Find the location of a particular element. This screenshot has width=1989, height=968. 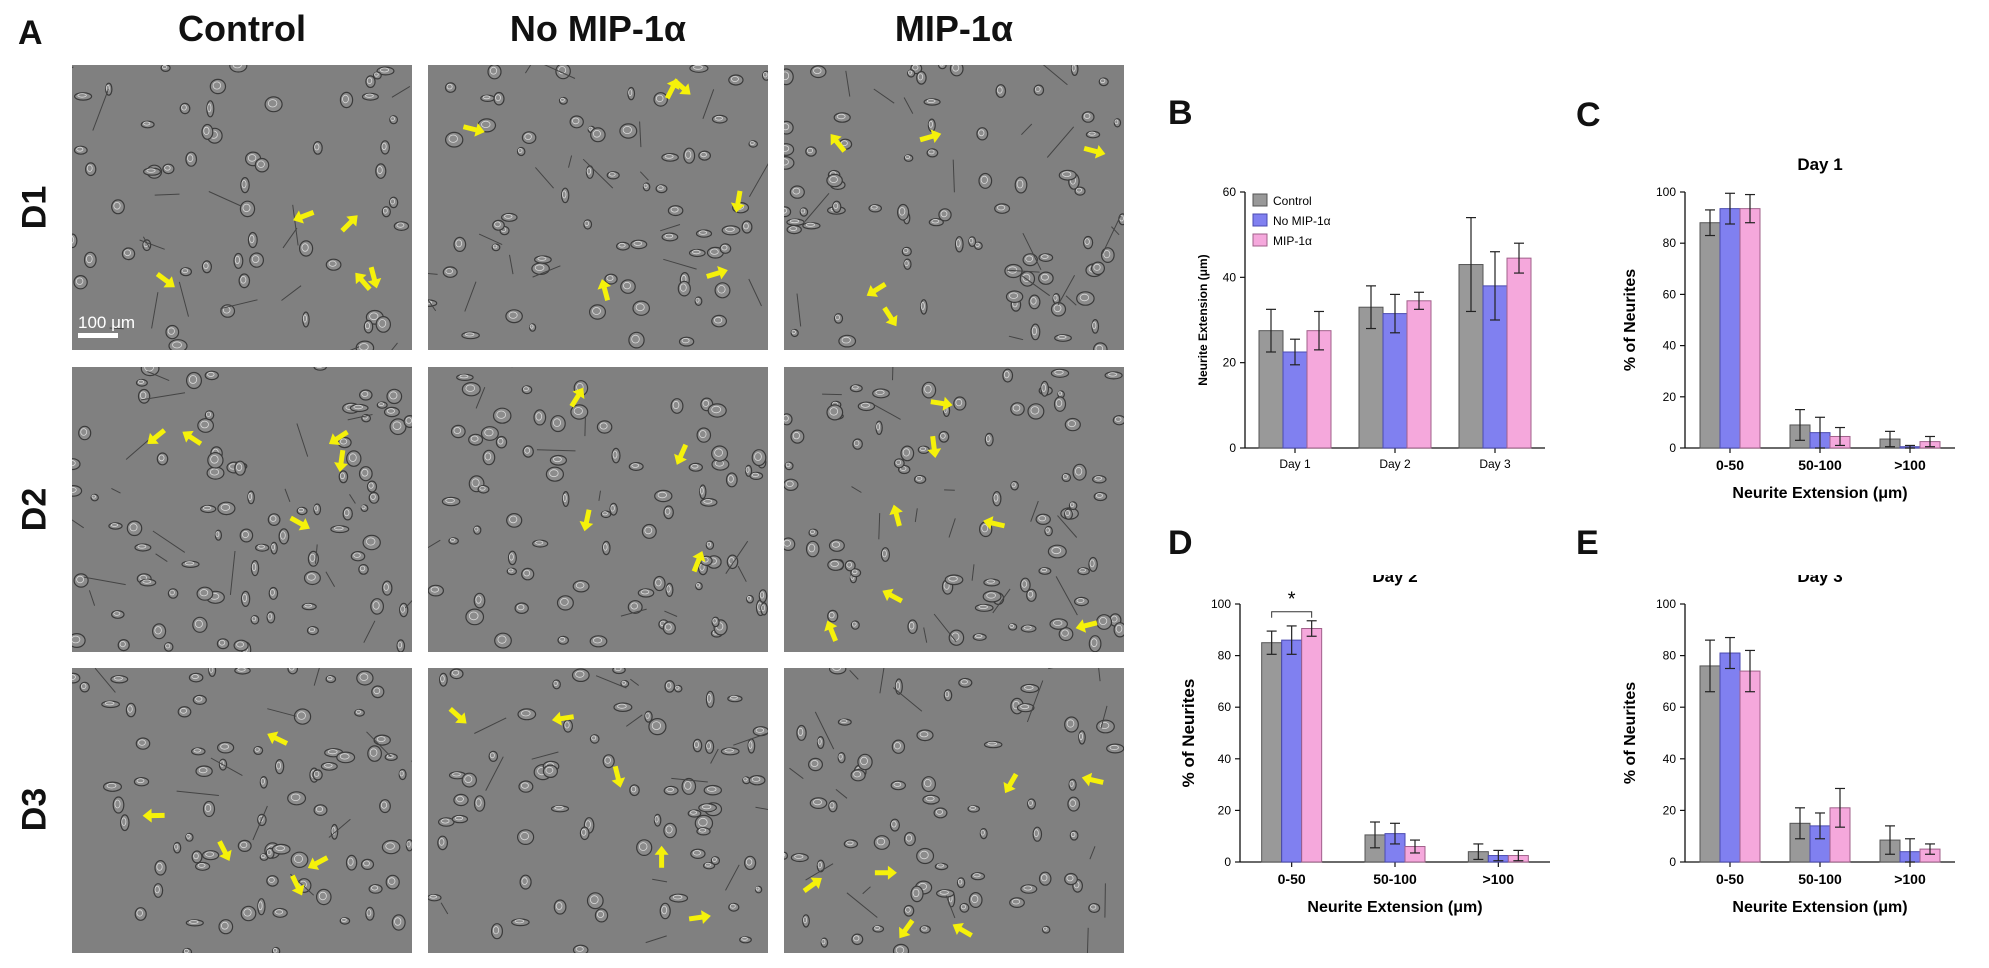

chart-c-y-tick-label: 80 is located at coordinates (1670, 243).